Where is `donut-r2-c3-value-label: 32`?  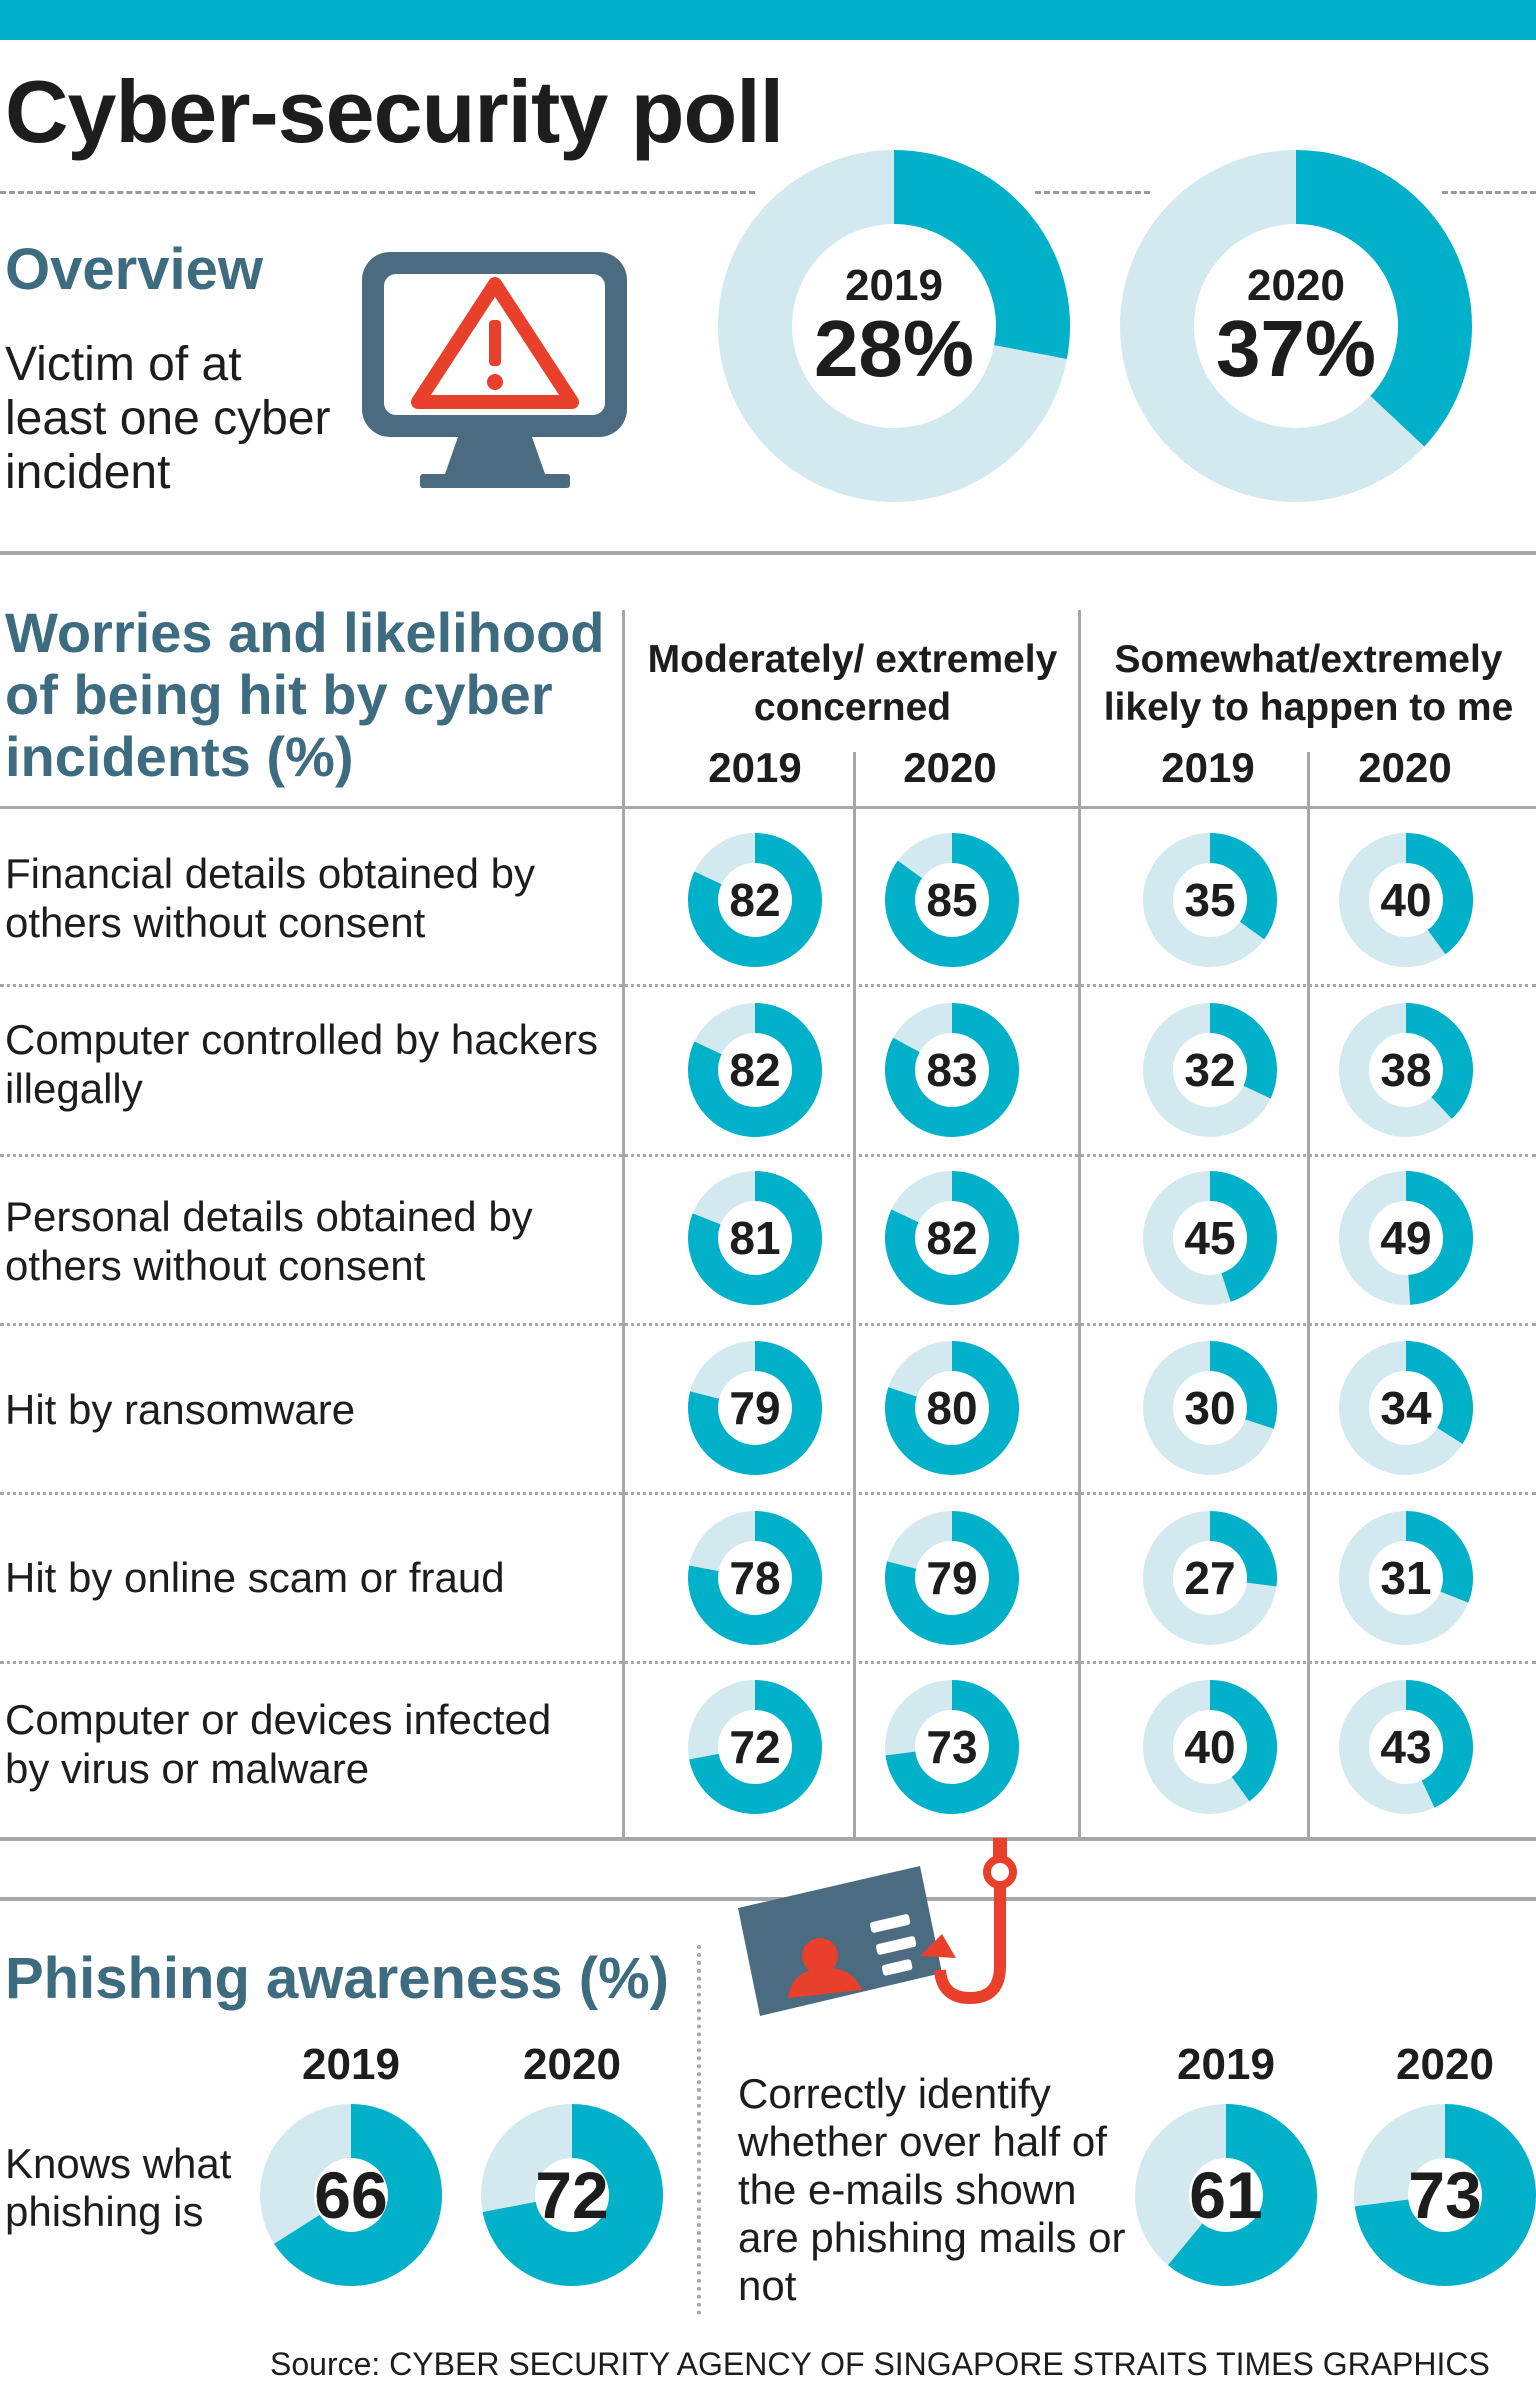 donut-r2-c3-value-label: 32 is located at coordinates (1209, 1070).